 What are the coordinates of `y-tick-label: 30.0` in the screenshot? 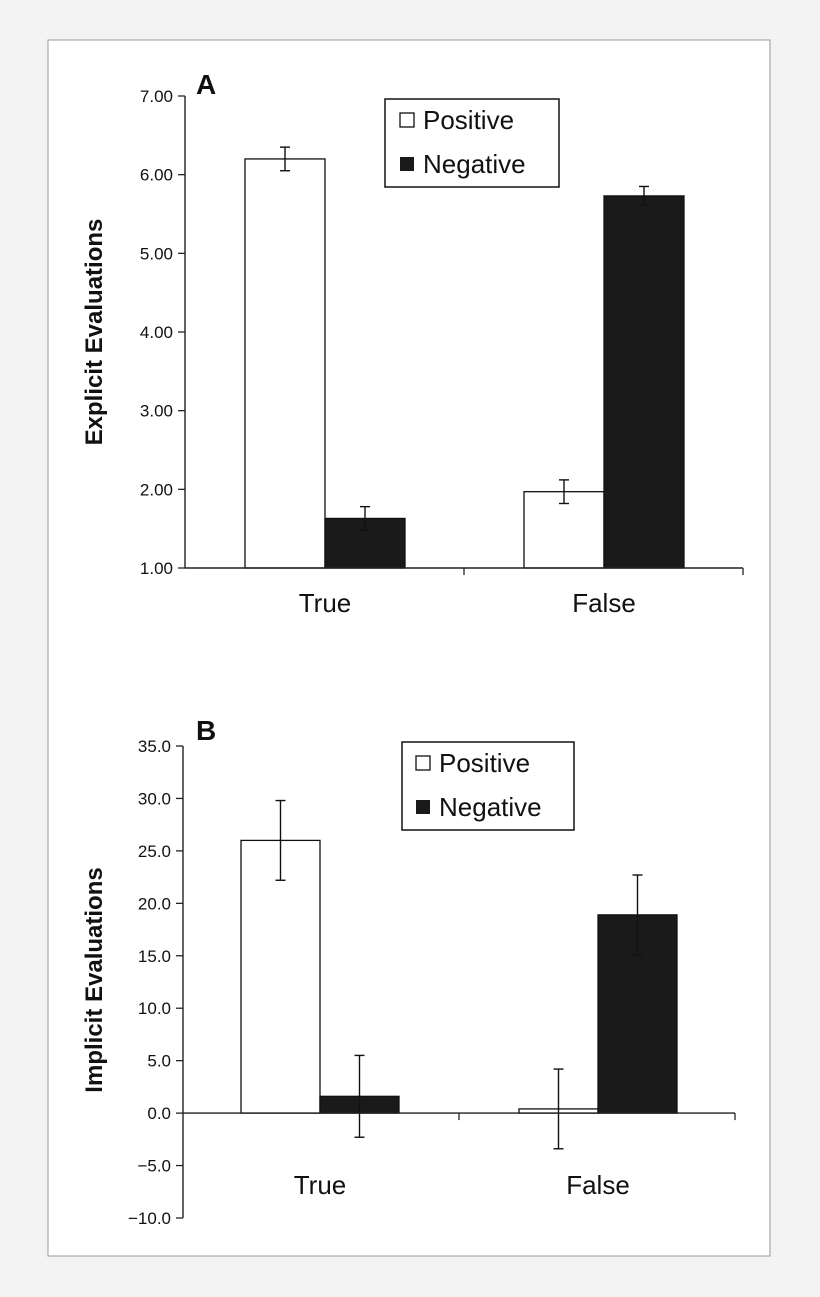 It's located at (154, 798).